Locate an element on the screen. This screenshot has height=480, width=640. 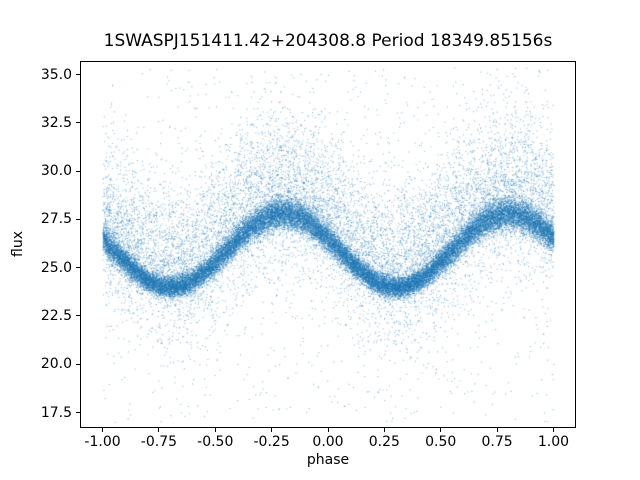
x-tick-label: -0.25 is located at coordinates (271, 442).